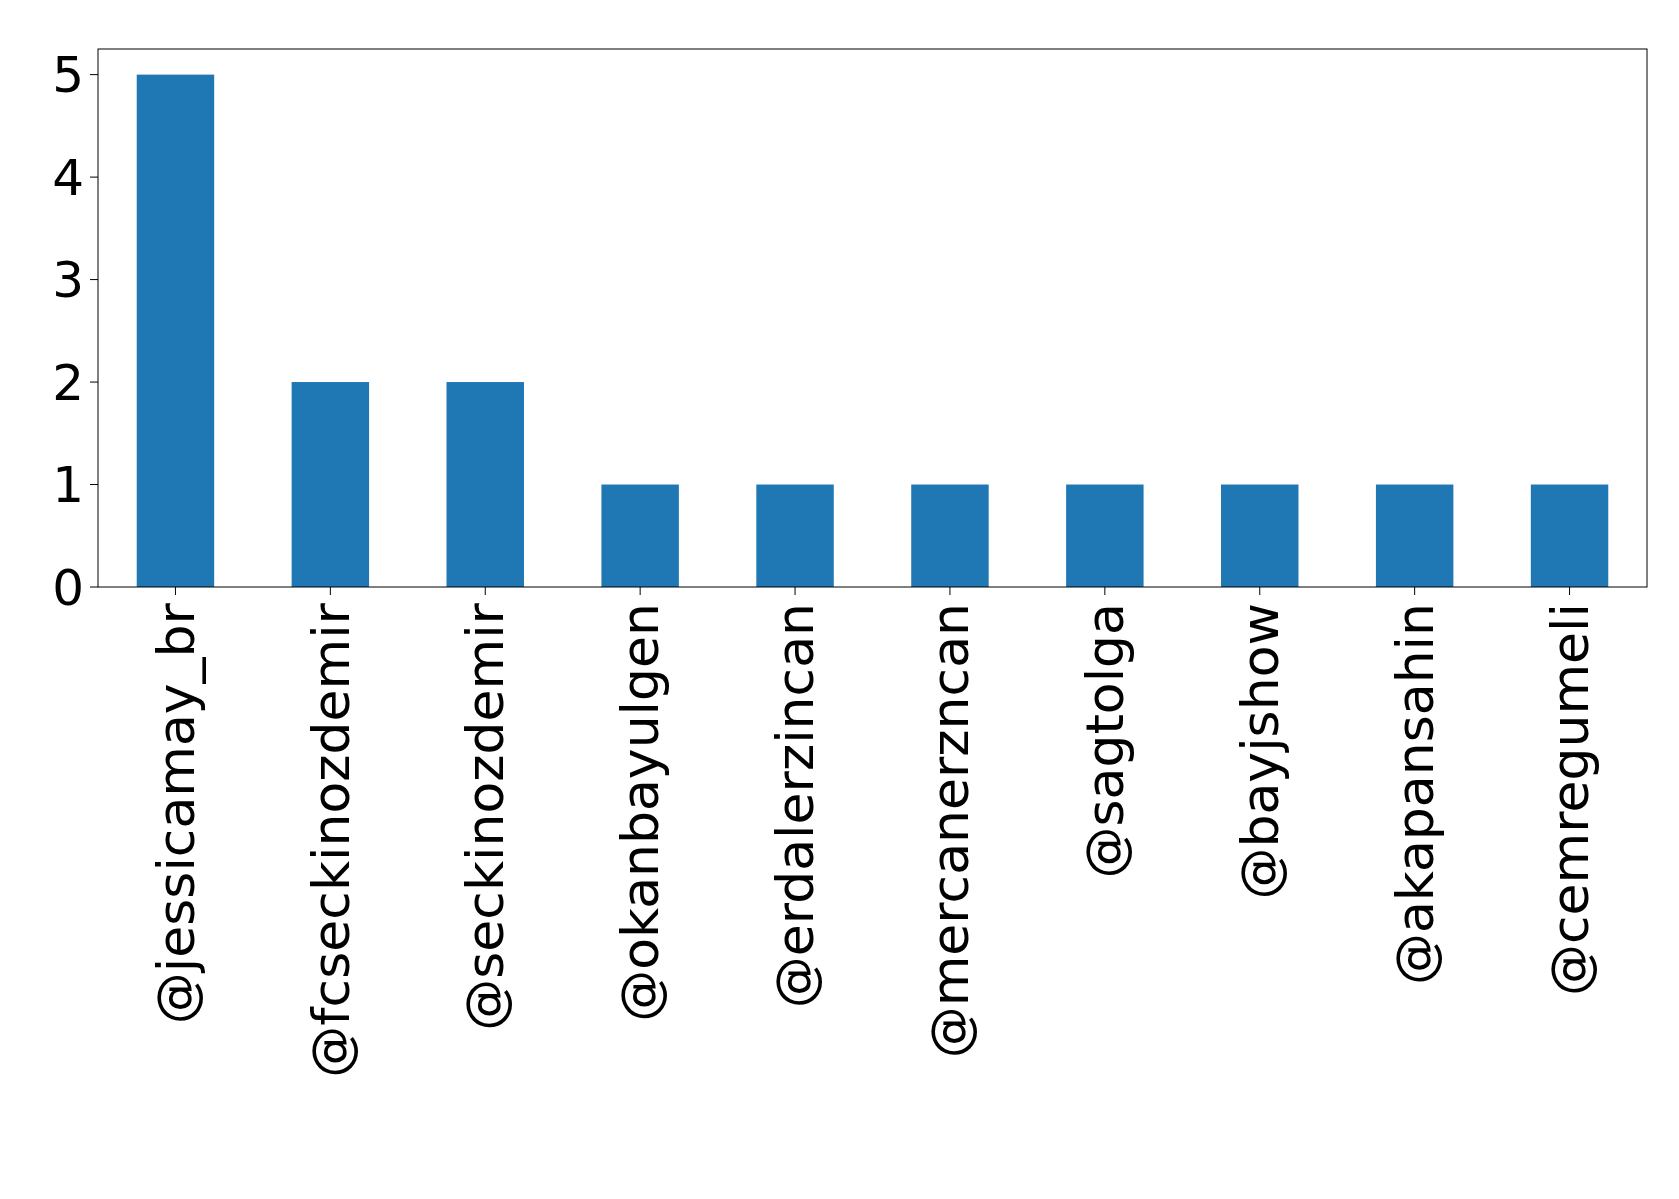 This screenshot has width=1679, height=1199. Describe the element at coordinates (175, 813) in the screenshot. I see `x-tick-label: @jessicamay_br` at that location.